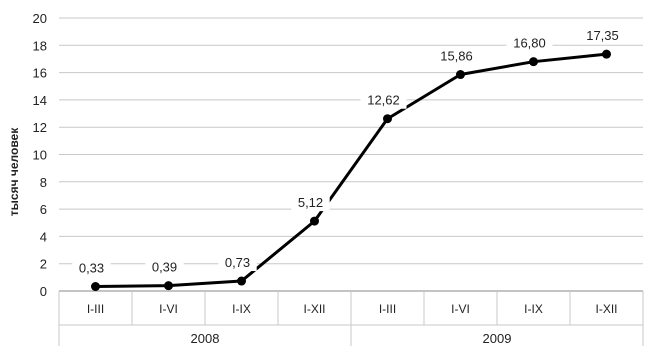 This screenshot has width=651, height=353. I want to click on group-label: 2008, so click(205, 338).